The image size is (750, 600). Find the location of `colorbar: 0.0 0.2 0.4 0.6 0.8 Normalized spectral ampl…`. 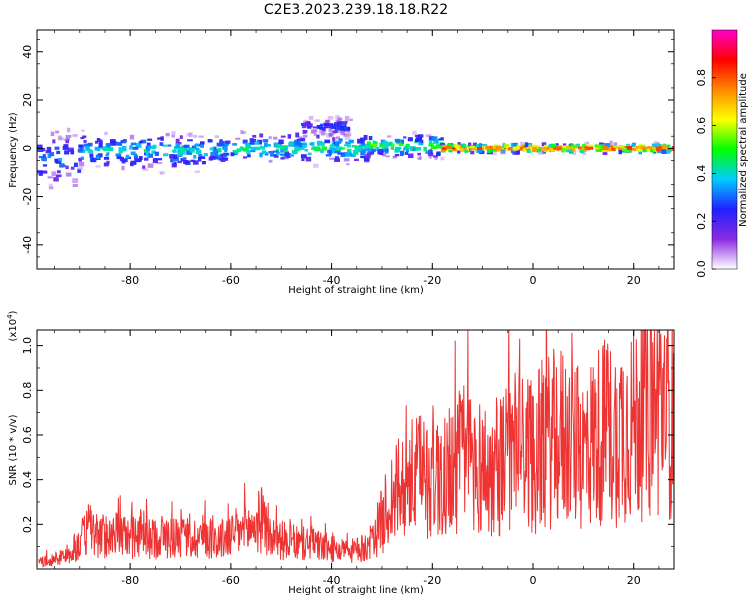

colorbar: 0.0 0.2 0.4 0.6 0.8 Normalized spectral ampl… is located at coordinates (722, 153).